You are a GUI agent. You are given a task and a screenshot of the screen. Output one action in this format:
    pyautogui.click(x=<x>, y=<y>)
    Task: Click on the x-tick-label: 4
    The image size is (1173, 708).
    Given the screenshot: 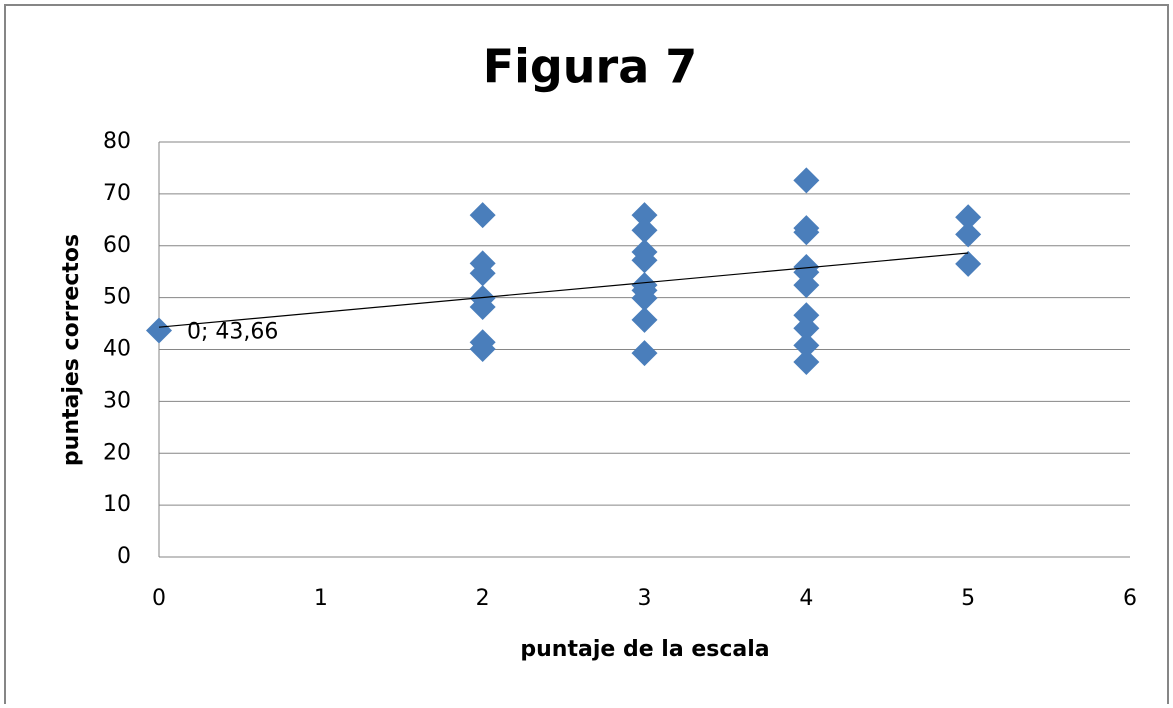 What is the action you would take?
    pyautogui.click(x=806, y=598)
    